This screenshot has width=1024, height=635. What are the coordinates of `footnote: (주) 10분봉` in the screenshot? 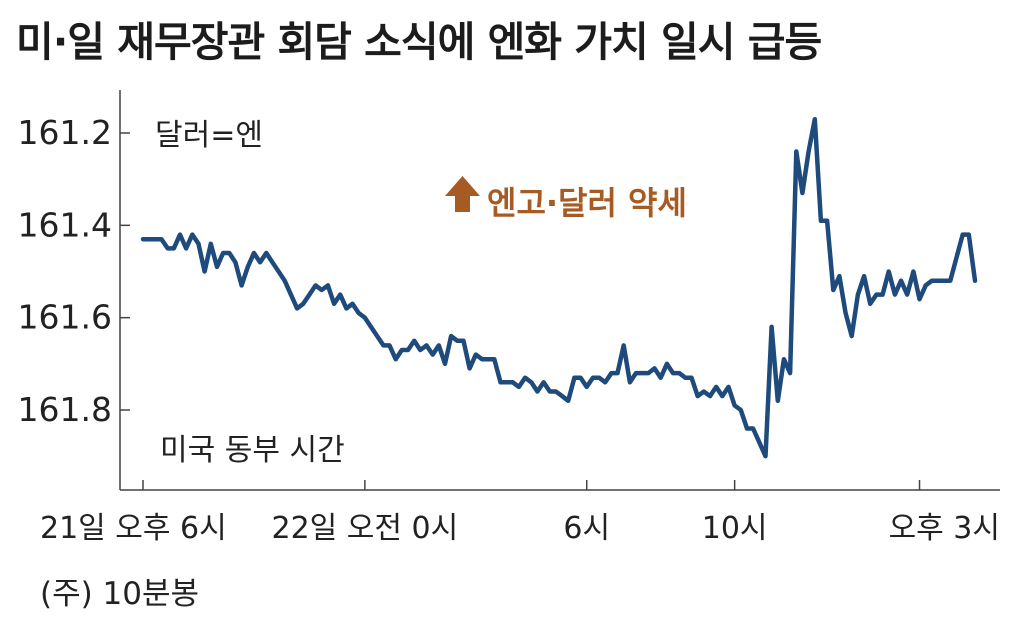 It's located at (120, 594).